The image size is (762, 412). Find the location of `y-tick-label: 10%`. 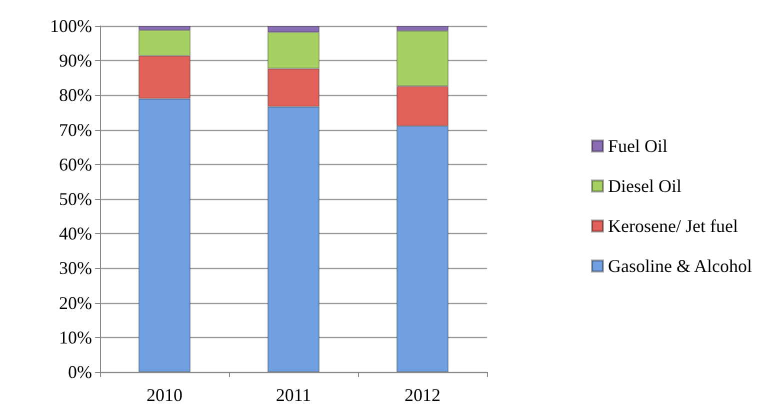

y-tick-label: 10% is located at coordinates (75, 337).